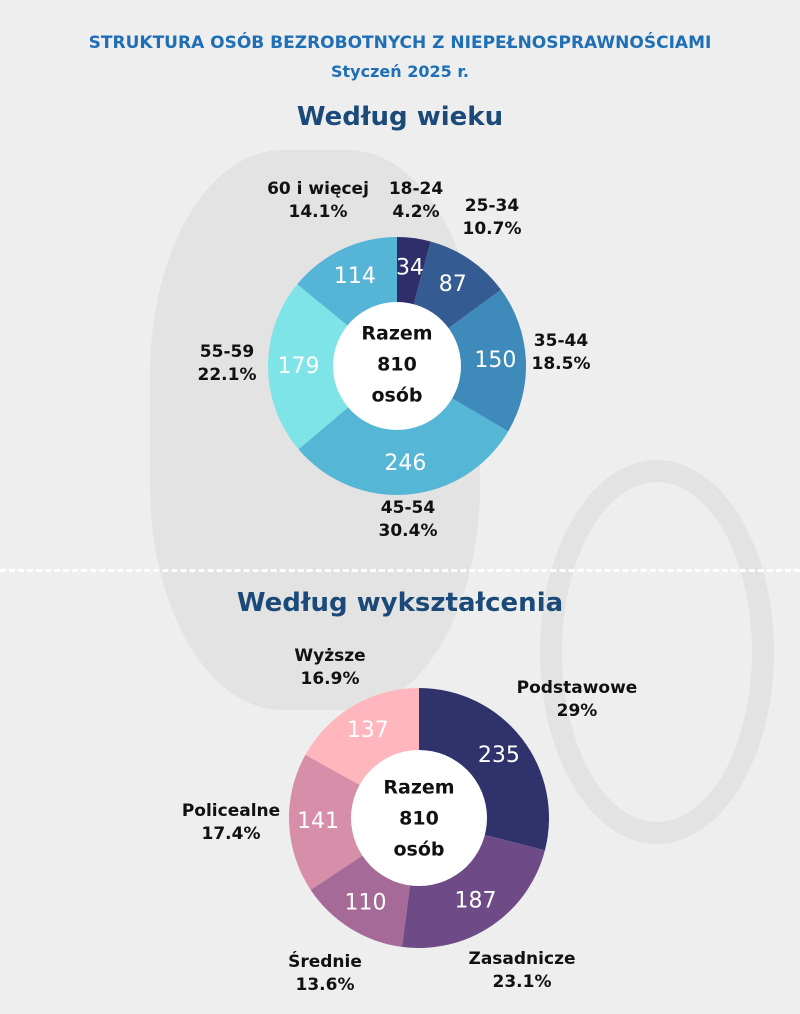  Describe the element at coordinates (318, 200) in the screenshot. I see `slice-label: 60 i więcej 14.1%` at that location.